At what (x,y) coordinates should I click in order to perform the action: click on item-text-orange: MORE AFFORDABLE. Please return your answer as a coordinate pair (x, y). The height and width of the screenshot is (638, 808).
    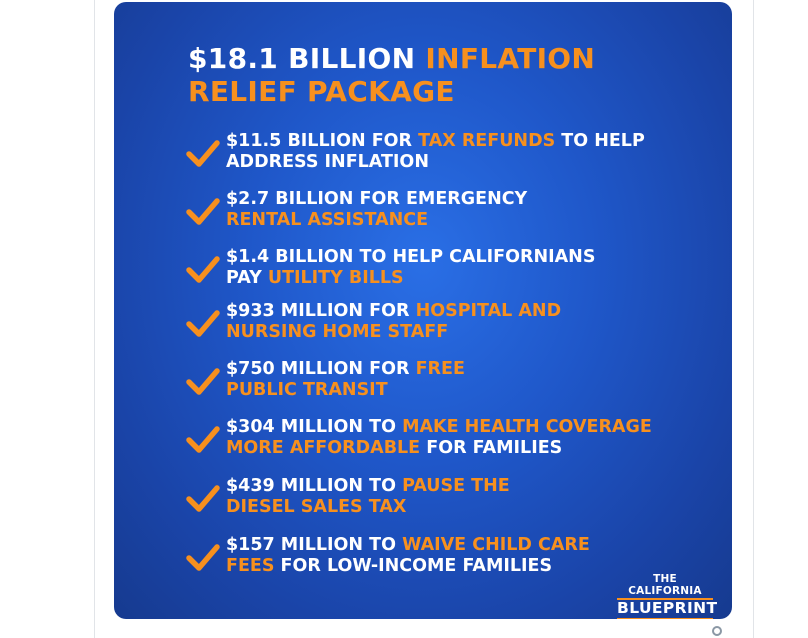
    Looking at the image, I should click on (323, 448).